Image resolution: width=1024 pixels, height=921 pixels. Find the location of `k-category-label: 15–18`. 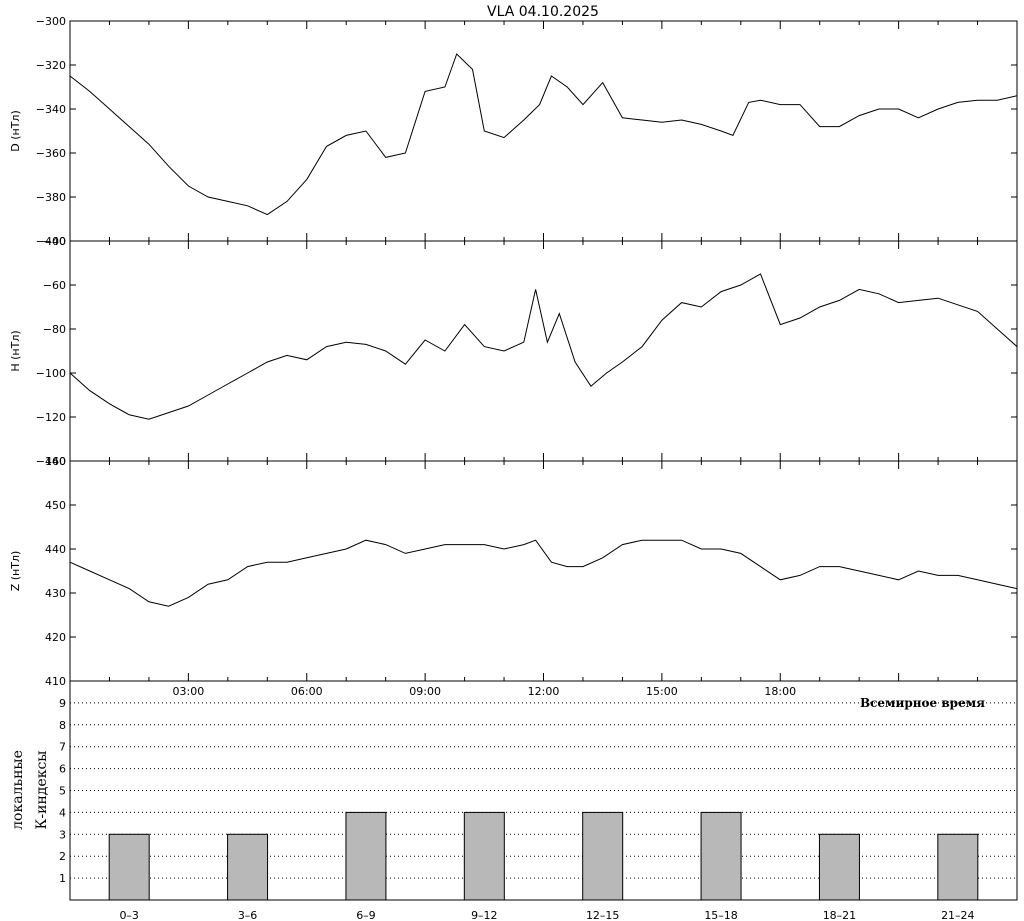

k-category-label: 15–18 is located at coordinates (721, 915).